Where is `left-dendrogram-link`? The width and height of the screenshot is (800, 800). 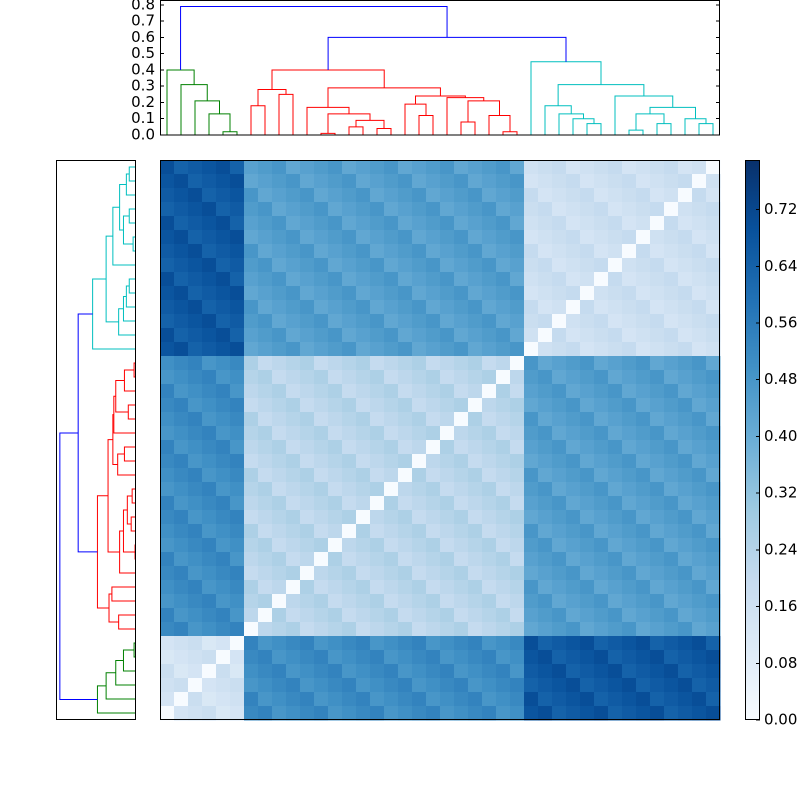 left-dendrogram-link is located at coordinates (124, 414).